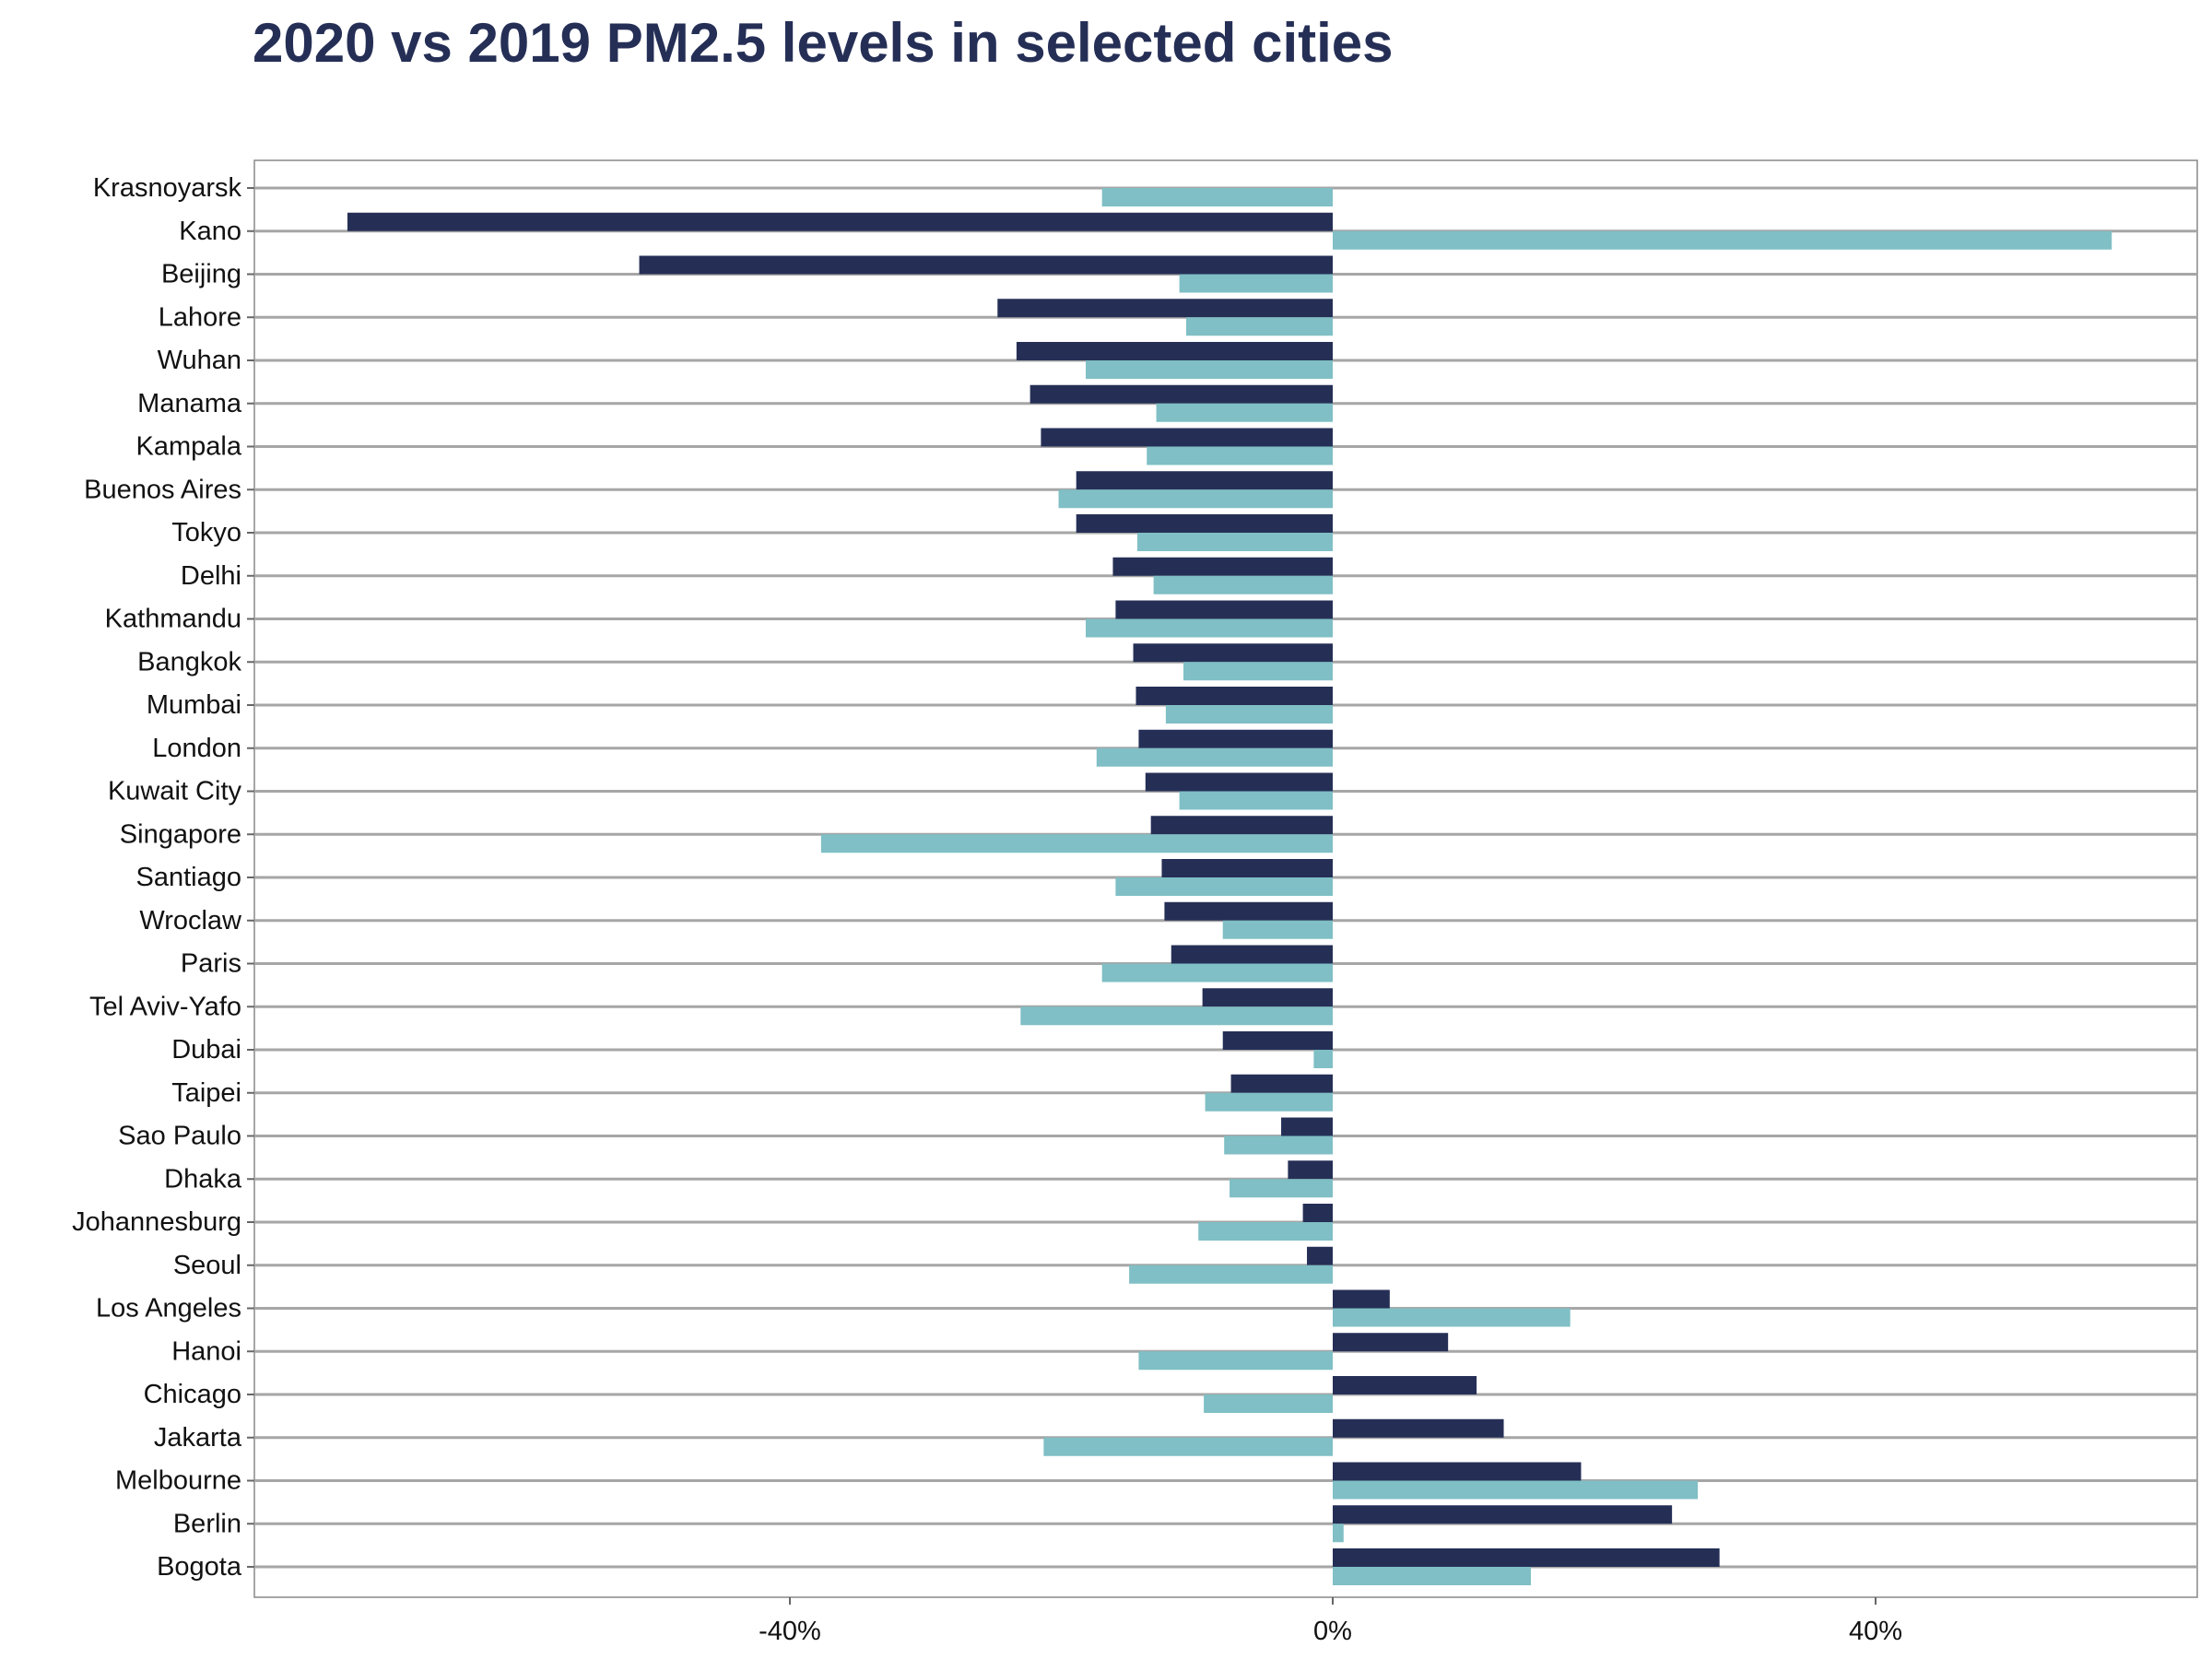 Image resolution: width=2212 pixels, height=1659 pixels. What do you see at coordinates (201, 274) in the screenshot?
I see `category-label: Beijing` at bounding box center [201, 274].